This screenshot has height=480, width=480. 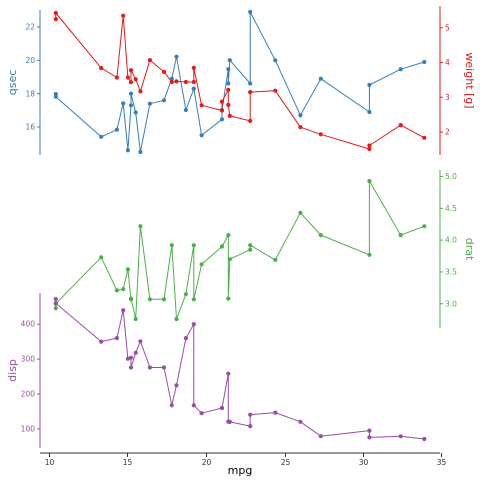 I want to click on x-tick-label: 30, so click(x=364, y=462).